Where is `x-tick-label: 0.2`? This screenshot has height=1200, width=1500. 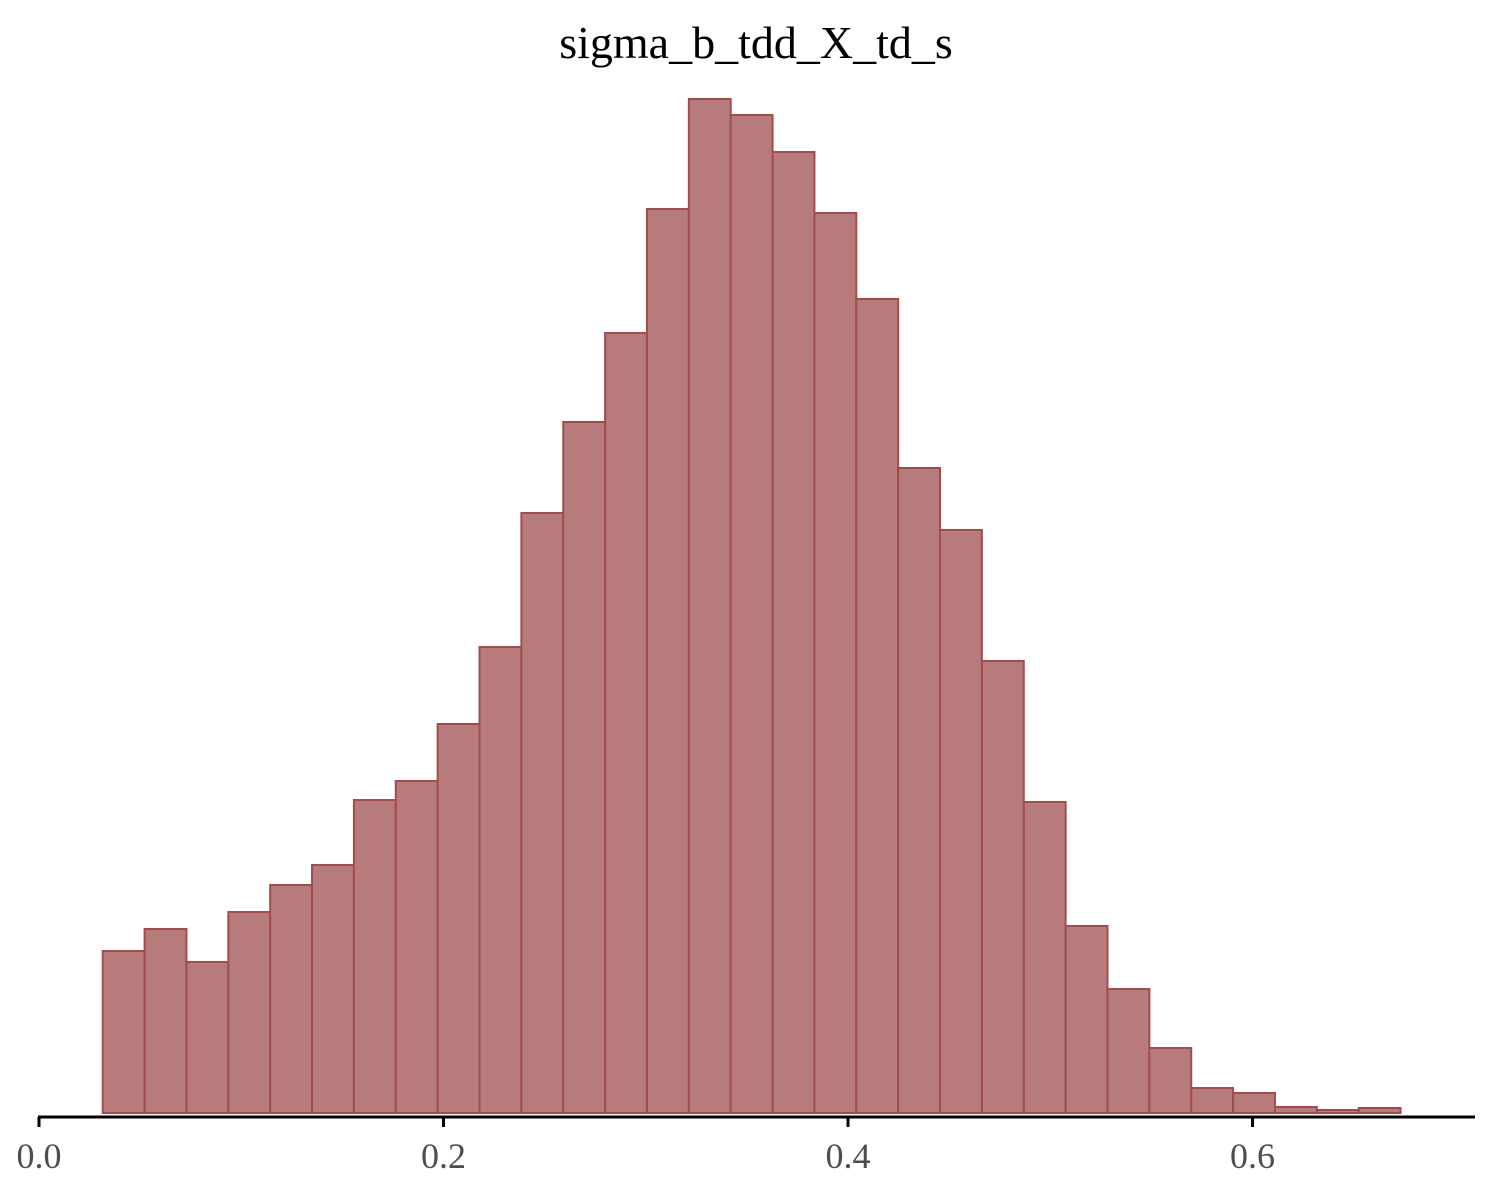
x-tick-label: 0.2 is located at coordinates (443, 1156).